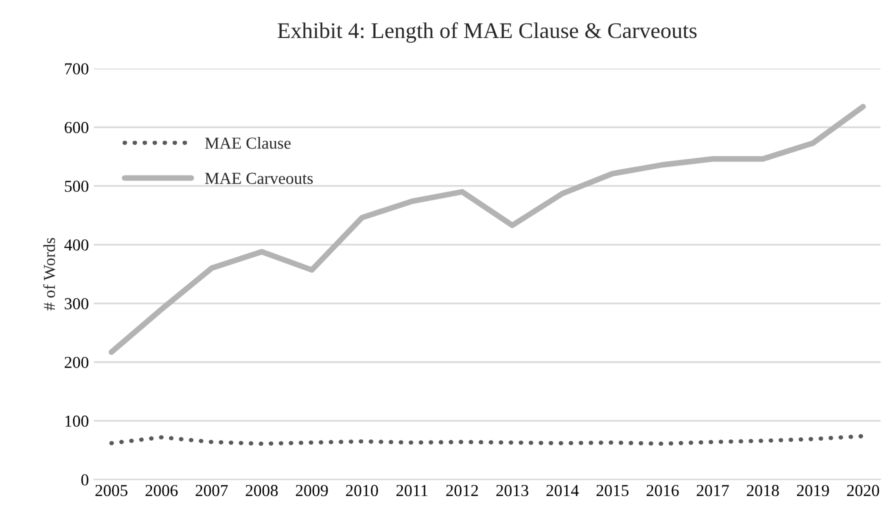  Describe the element at coordinates (487, 32) in the screenshot. I see `chart-title: Exhibit 4: Length of MAE Clause & Carveouts` at that location.